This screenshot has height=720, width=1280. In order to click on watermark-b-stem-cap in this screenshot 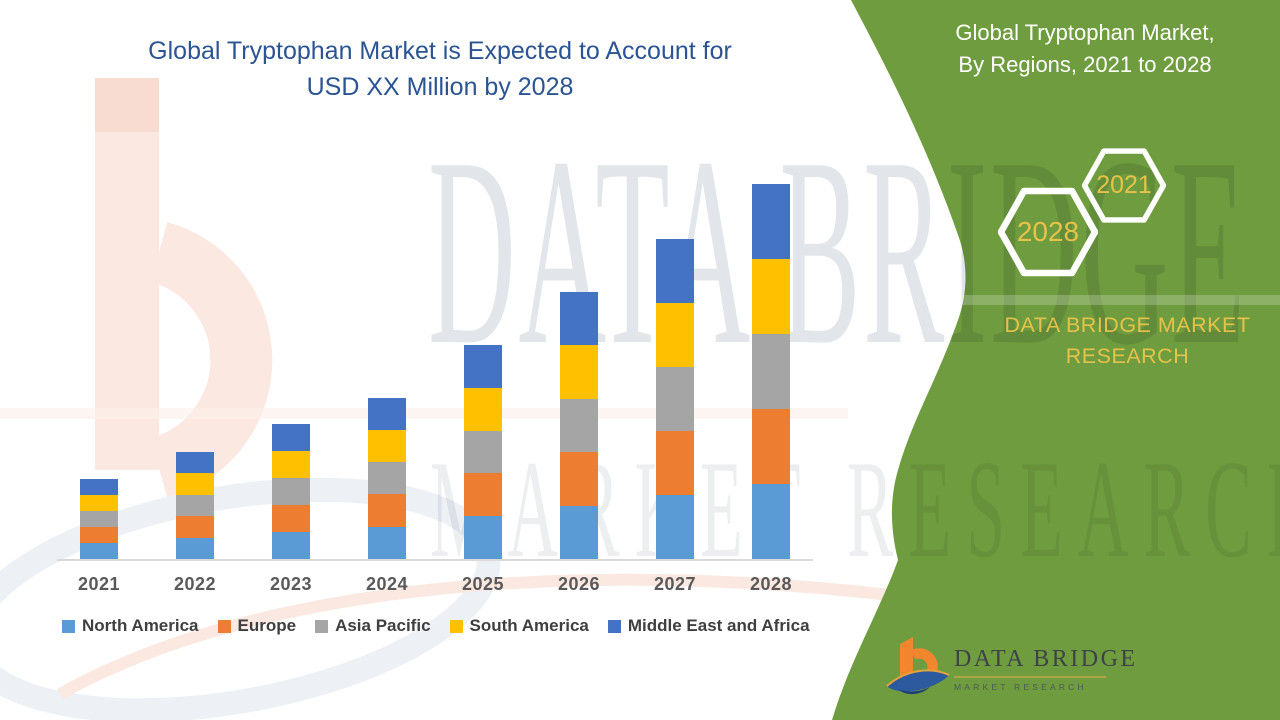, I will do `click(127, 105)`.